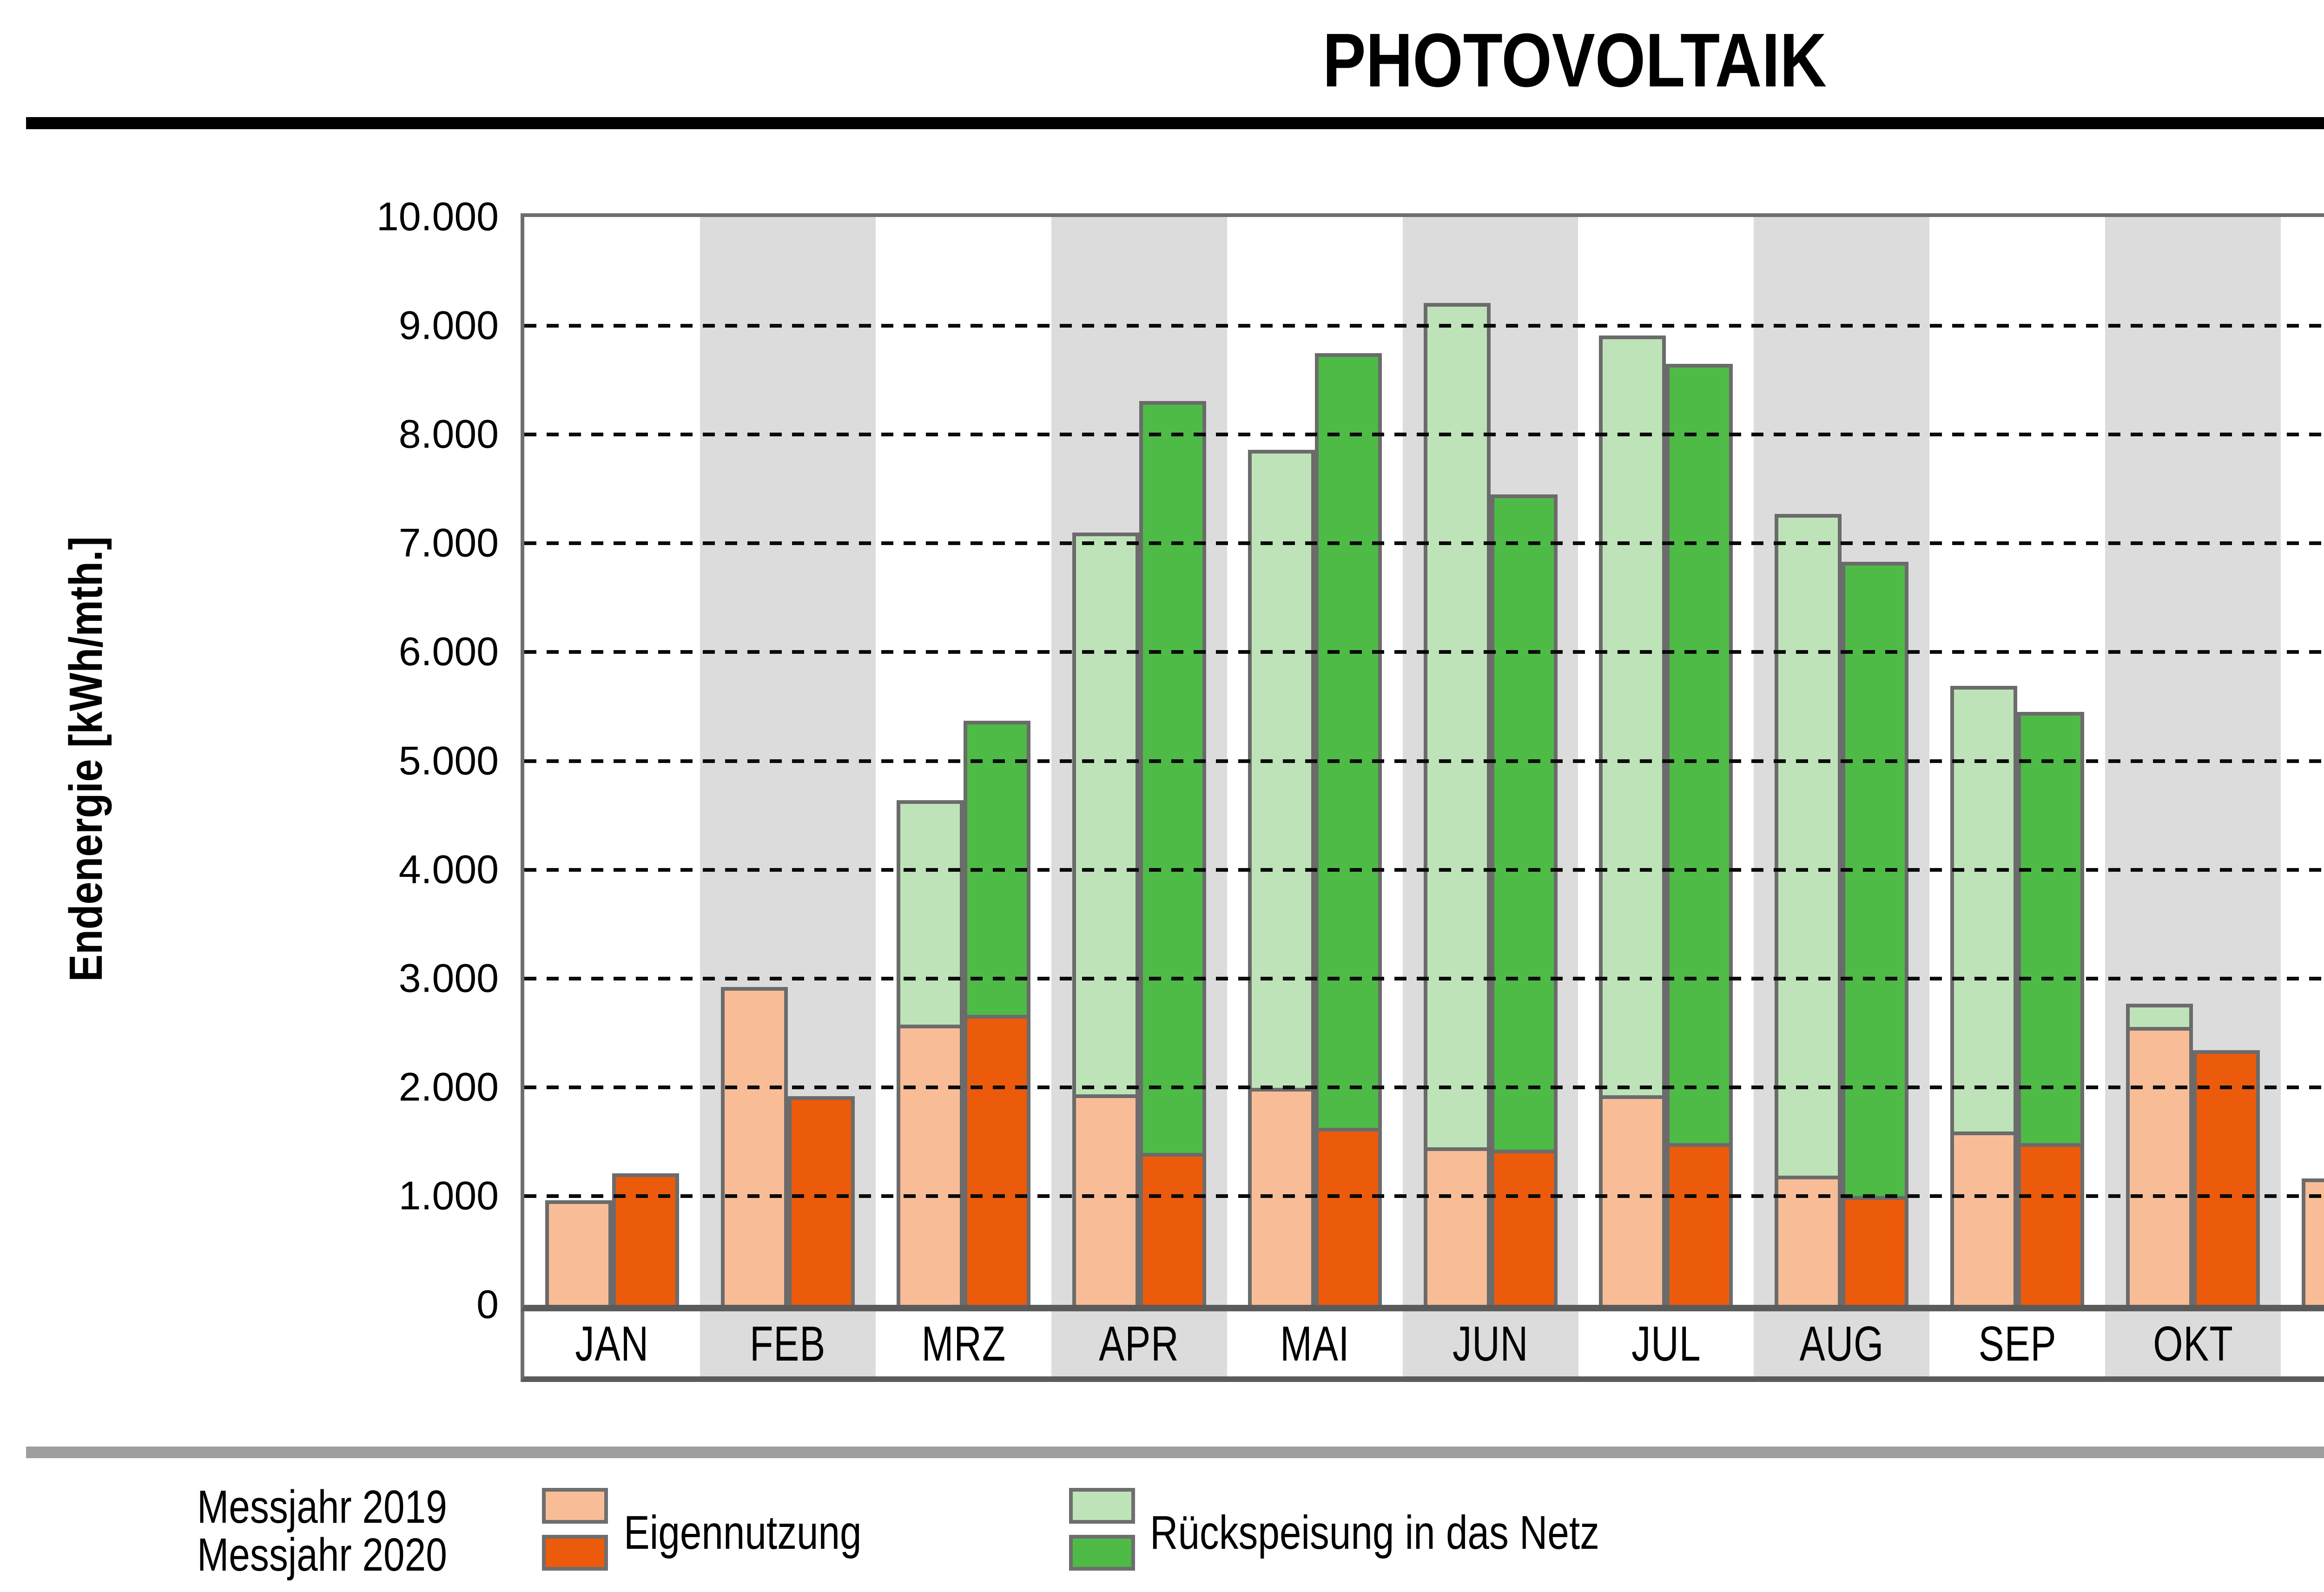  What do you see at coordinates (448, 760) in the screenshot?
I see `y-tick-label: 5.000` at bounding box center [448, 760].